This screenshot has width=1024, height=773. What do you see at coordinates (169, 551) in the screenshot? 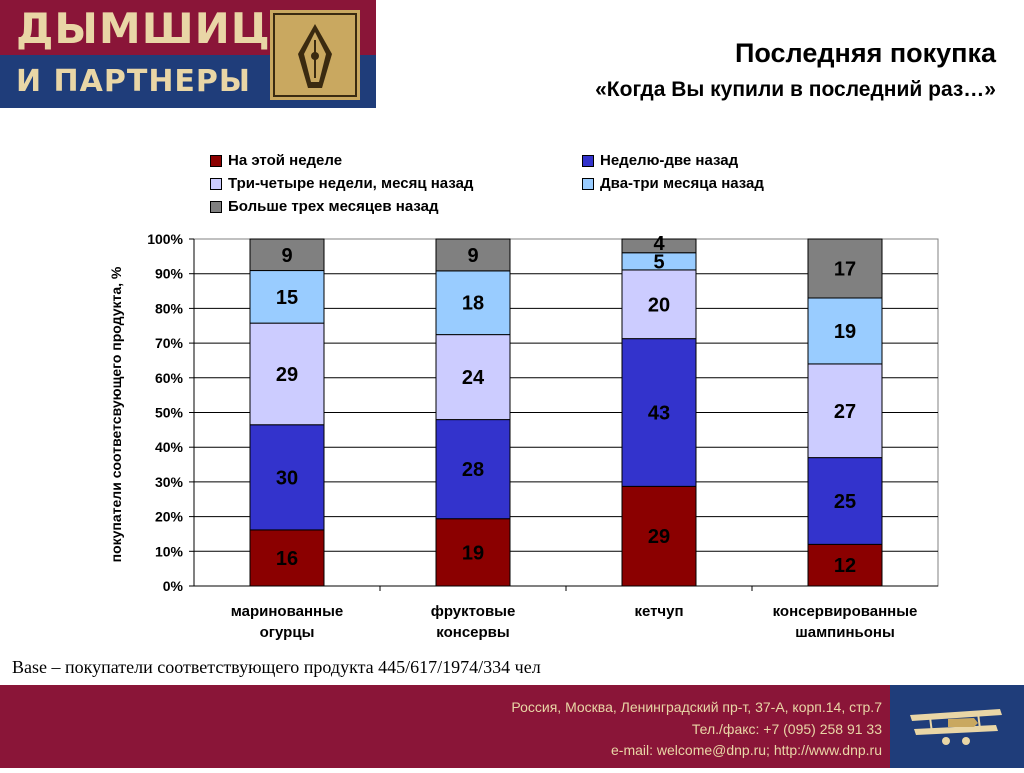
I see `y-tick-label: 10%` at bounding box center [169, 551].